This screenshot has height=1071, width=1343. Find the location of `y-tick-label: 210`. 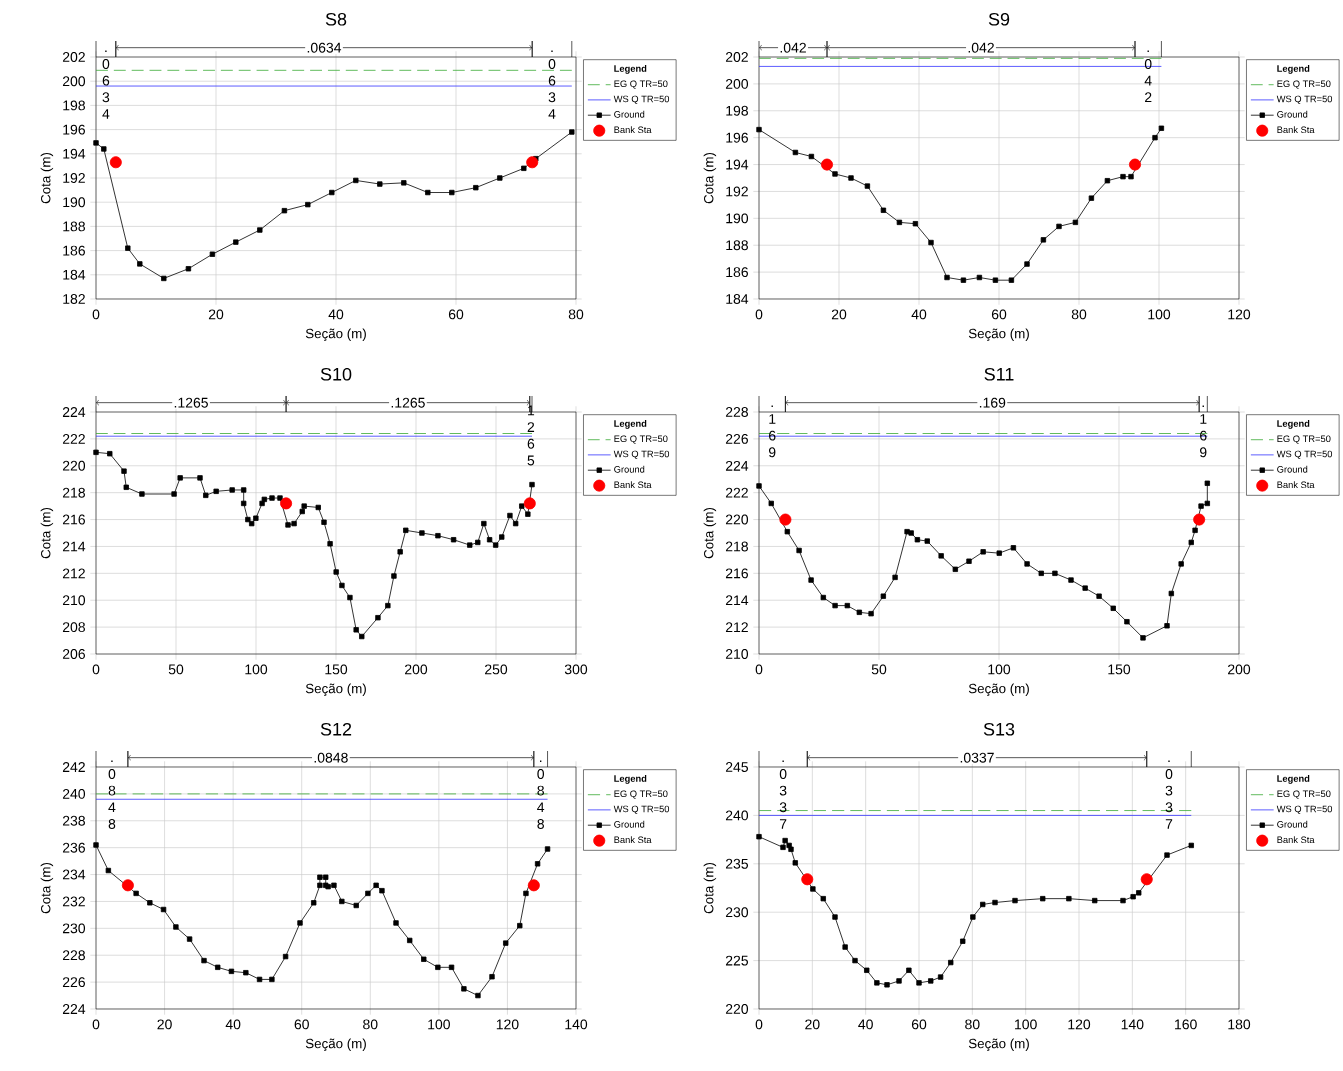

y-tick-label: 210 is located at coordinates (737, 654).